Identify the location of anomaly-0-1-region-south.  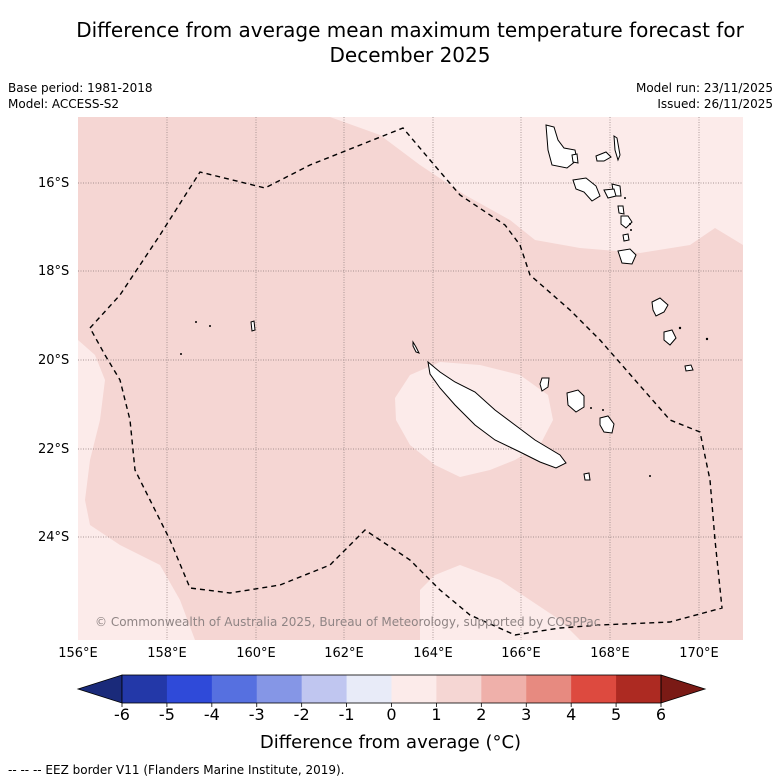
(500, 602).